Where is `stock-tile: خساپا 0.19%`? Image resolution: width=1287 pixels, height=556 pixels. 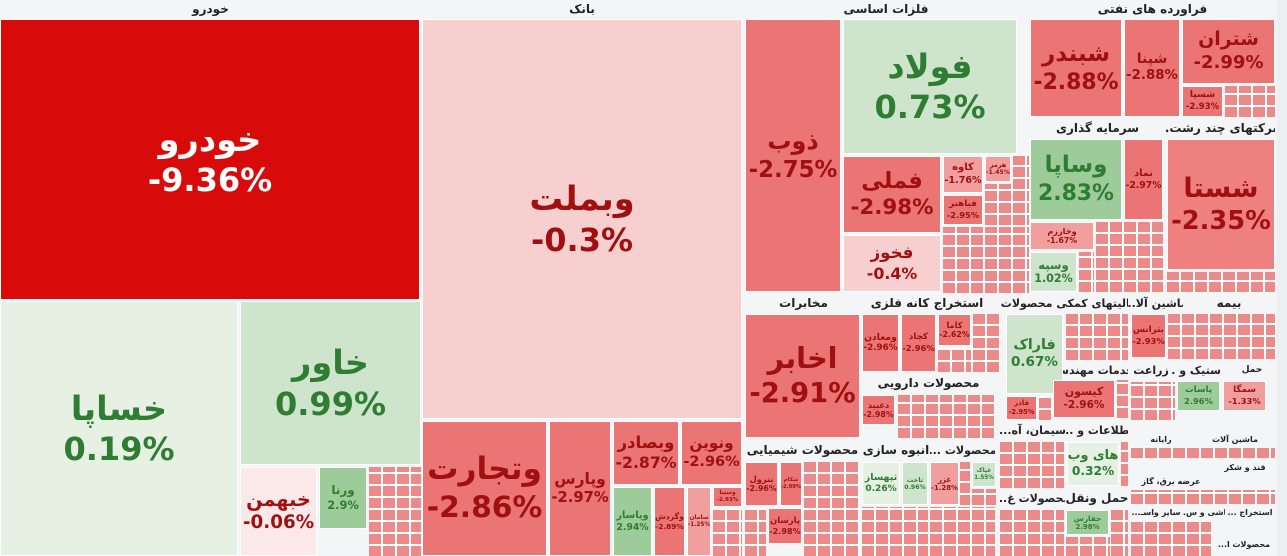 stock-tile: خساپا 0.19% is located at coordinates (119, 428).